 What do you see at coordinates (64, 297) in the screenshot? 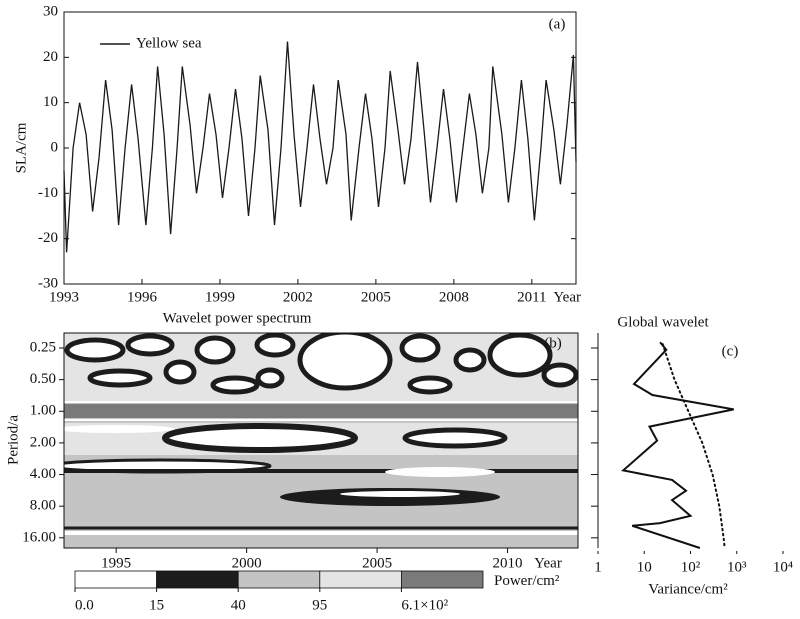
I see `x-tick-label: 1993` at bounding box center [64, 297].